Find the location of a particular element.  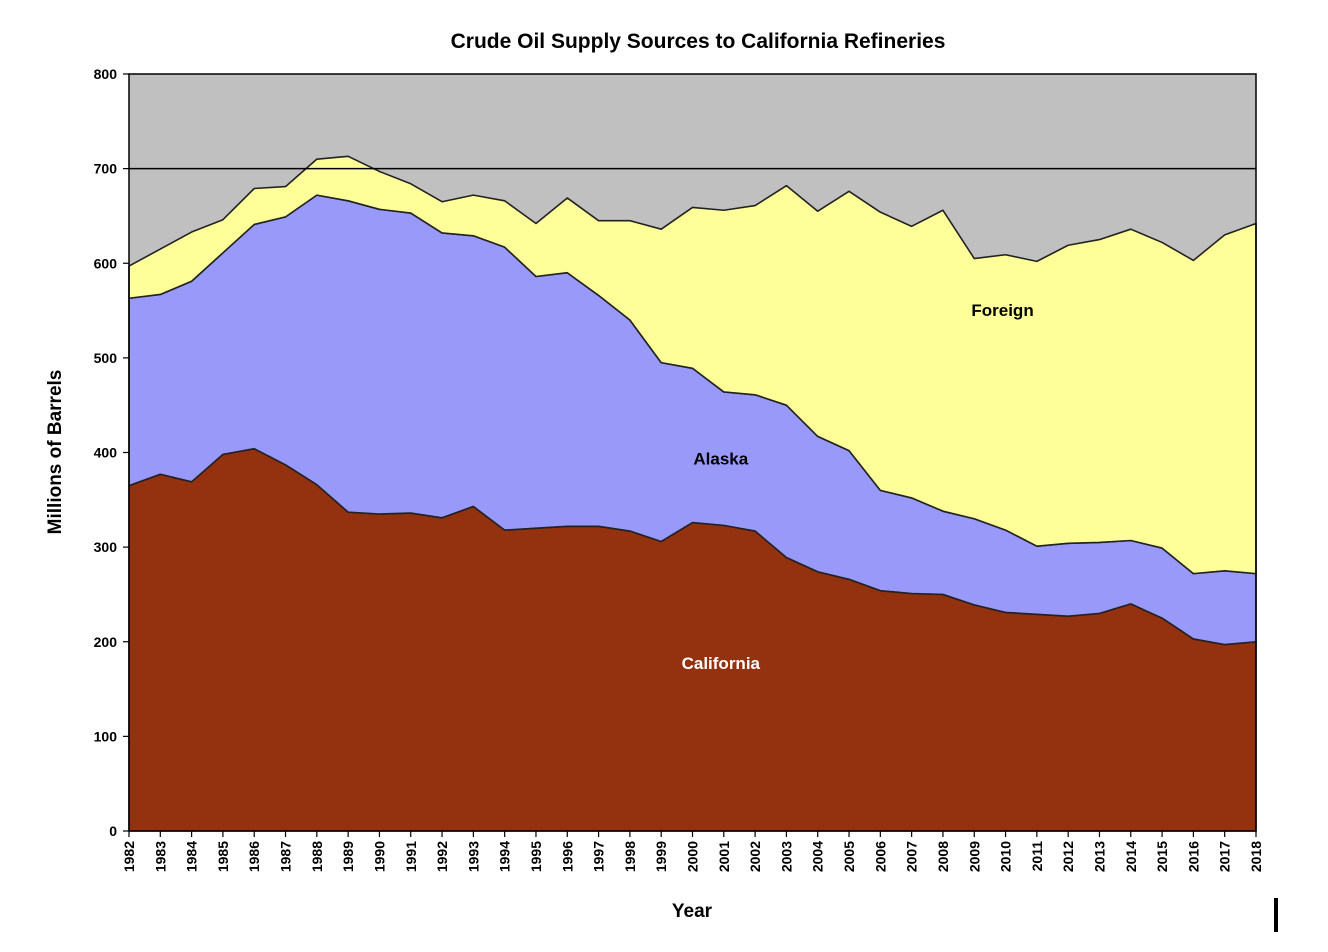

x-tick-label: 2014 is located at coordinates (1131, 856).